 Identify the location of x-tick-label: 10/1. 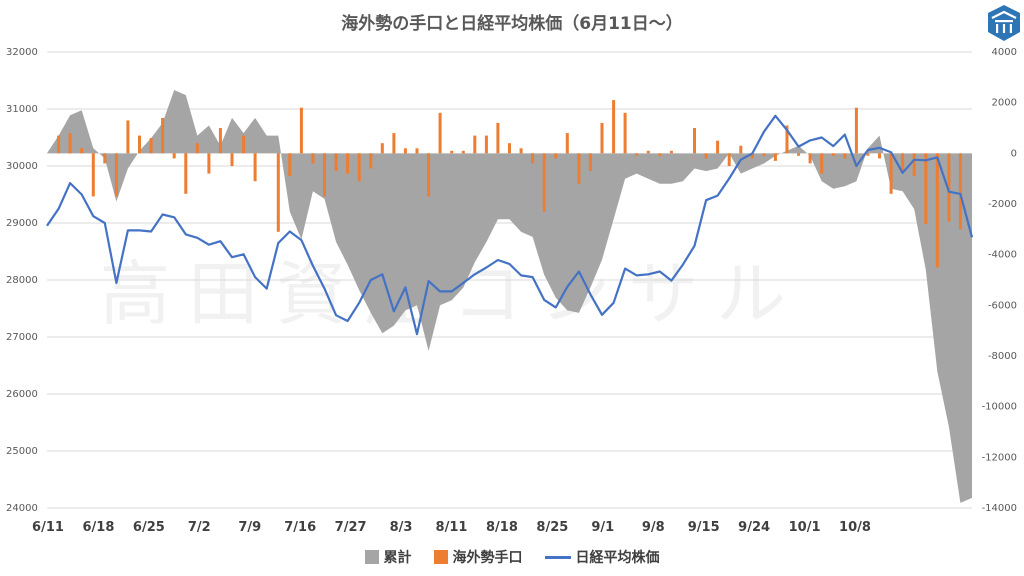
(805, 527).